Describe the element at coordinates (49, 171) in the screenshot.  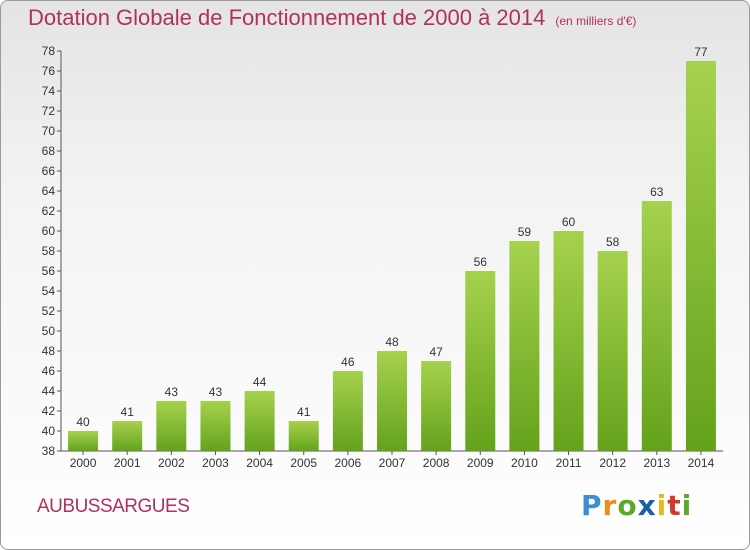
I see `y-tick-label: 66` at that location.